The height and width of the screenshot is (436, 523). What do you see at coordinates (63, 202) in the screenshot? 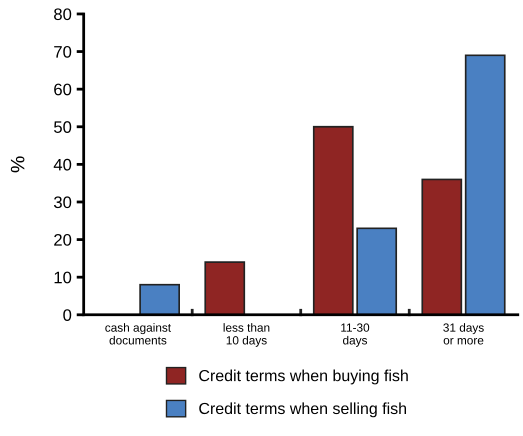
I see `y-tick-label: 30` at bounding box center [63, 202].